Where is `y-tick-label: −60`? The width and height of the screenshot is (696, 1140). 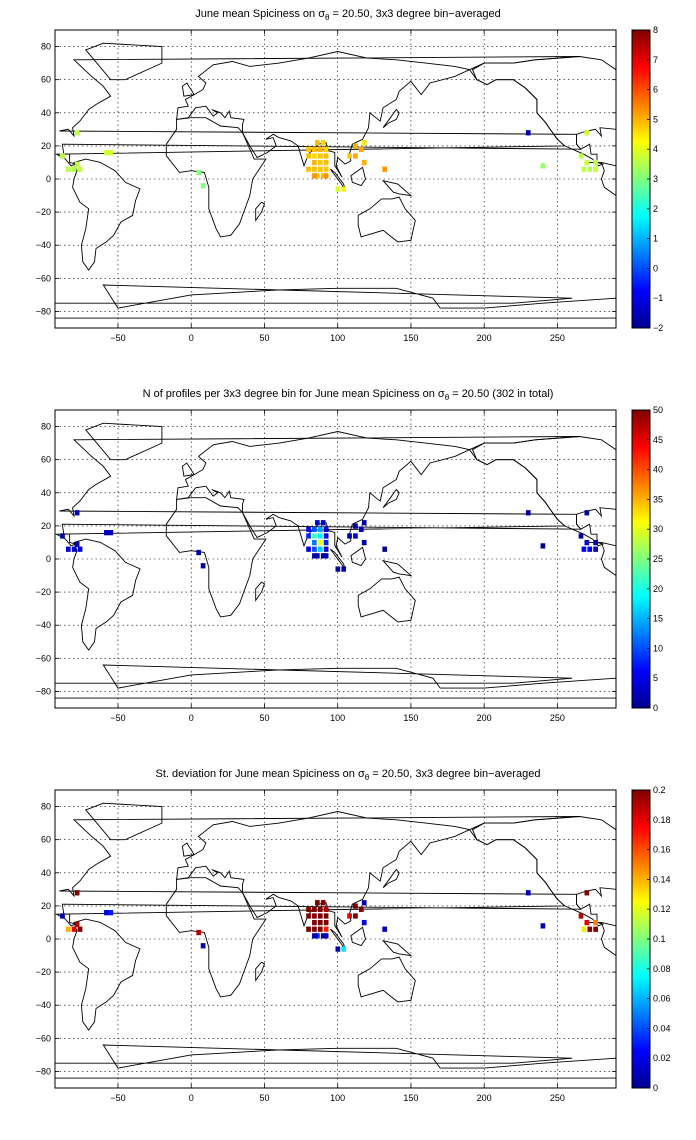 y-tick-label: −60 is located at coordinates (43, 1038).